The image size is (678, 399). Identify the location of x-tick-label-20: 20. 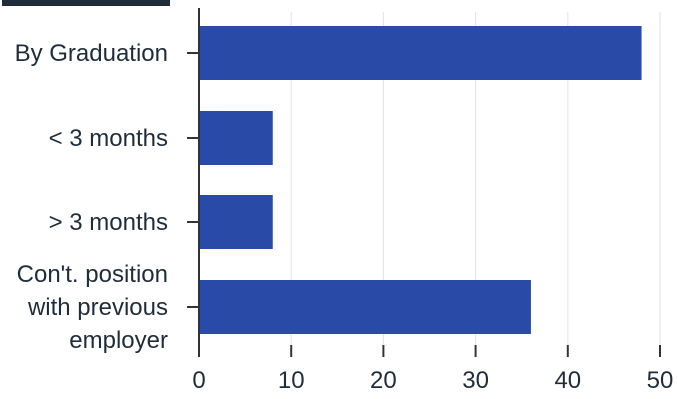
(383, 380).